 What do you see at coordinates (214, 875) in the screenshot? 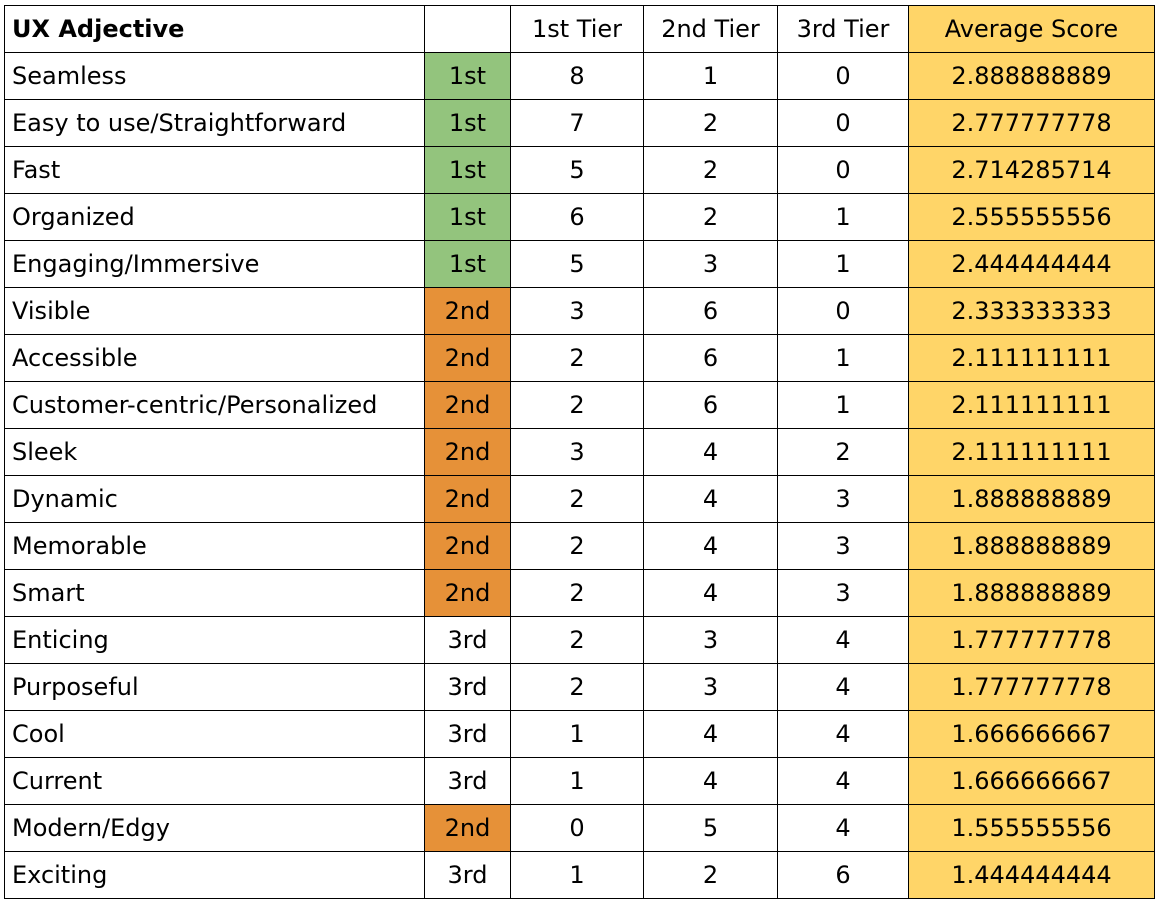
I see `cell-adjective: Exciting` at bounding box center [214, 875].